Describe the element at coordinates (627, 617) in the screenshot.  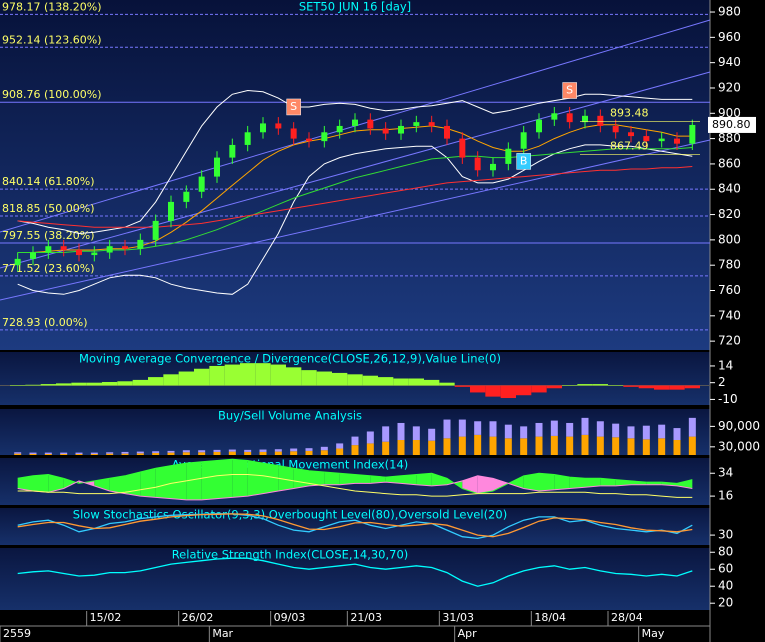
I see `x-tick-label: 28/04` at that location.